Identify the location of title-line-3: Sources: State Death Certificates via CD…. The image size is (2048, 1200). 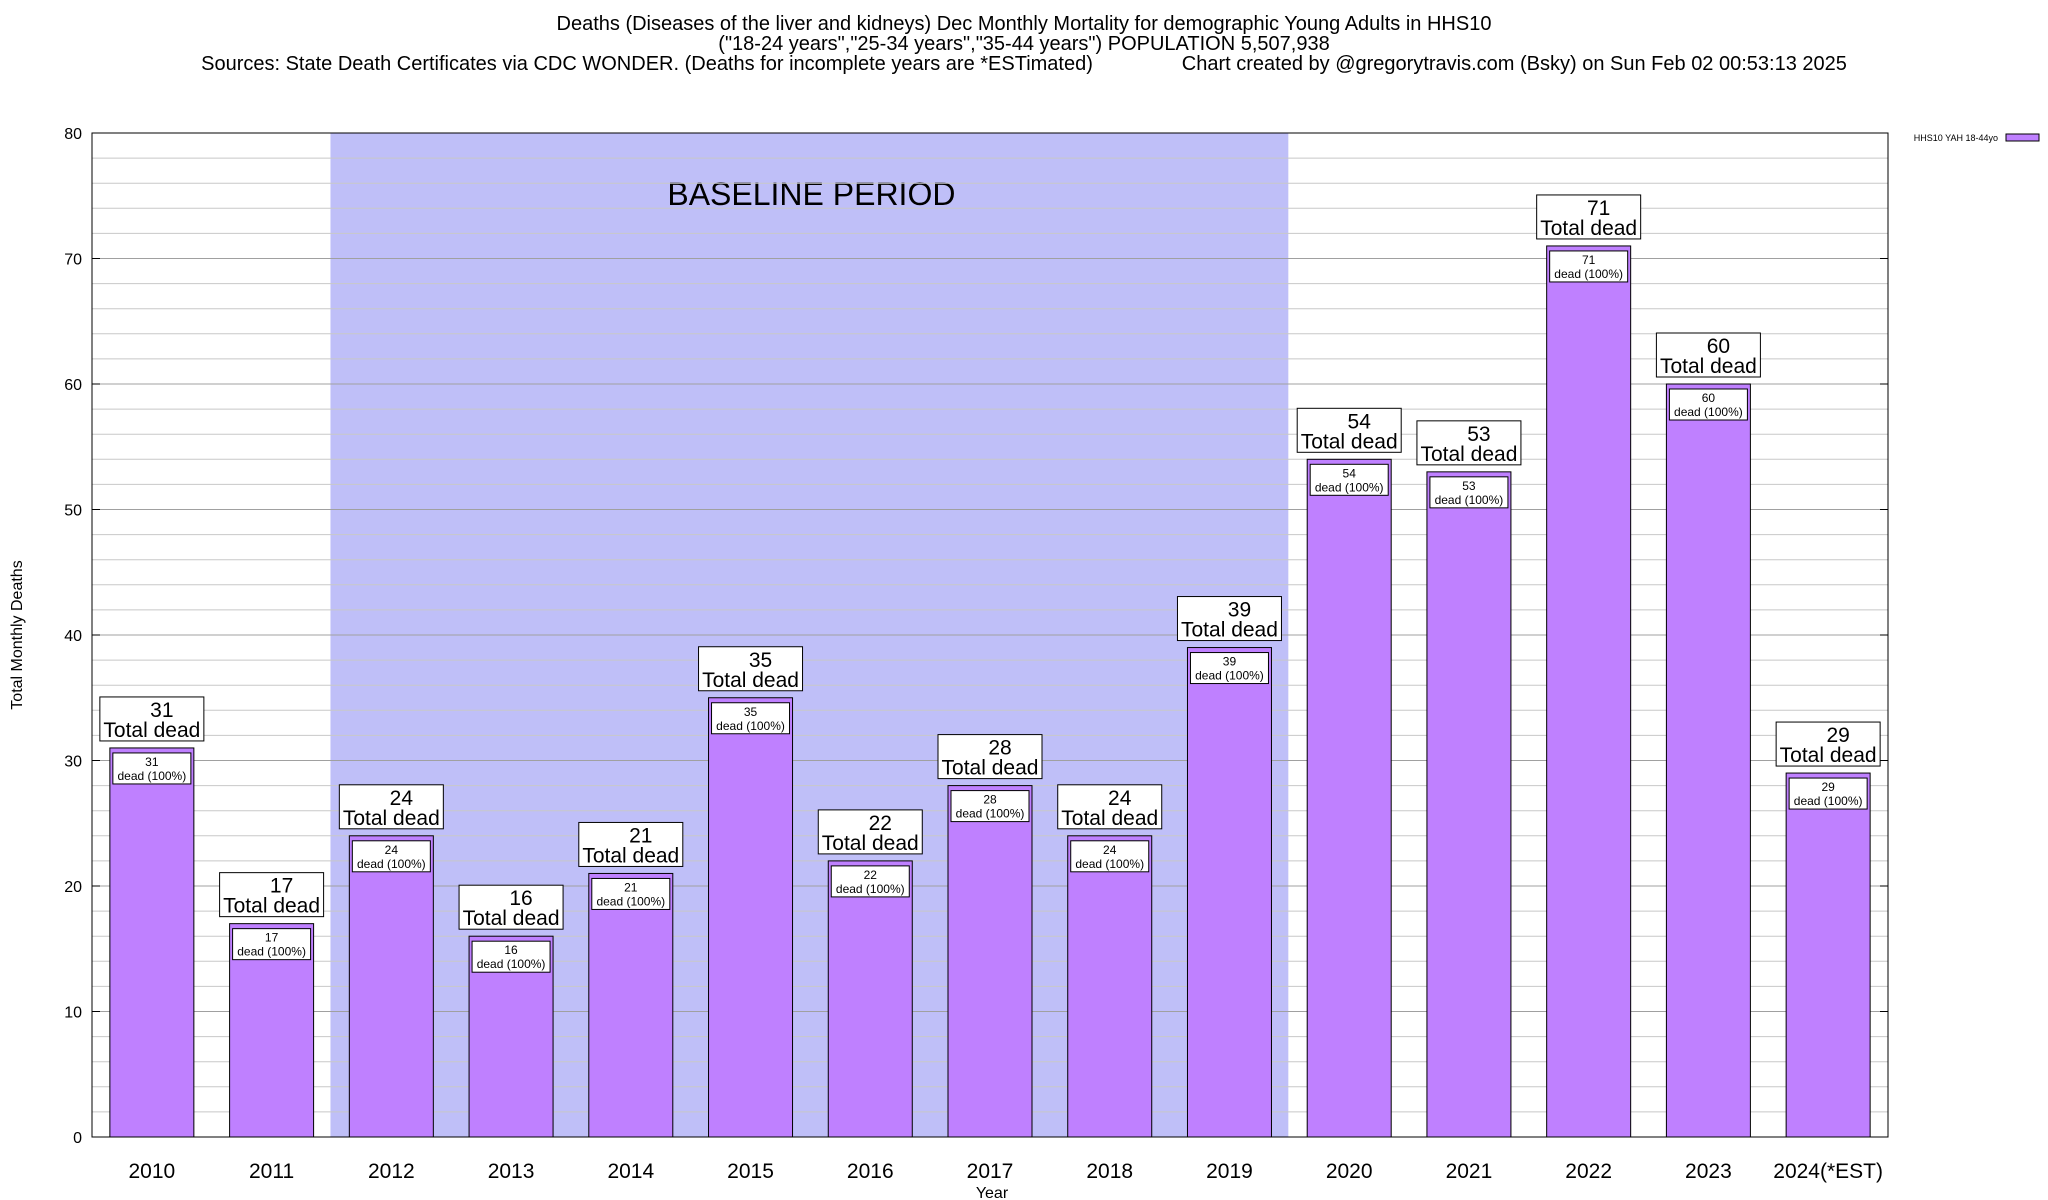
(1024, 64).